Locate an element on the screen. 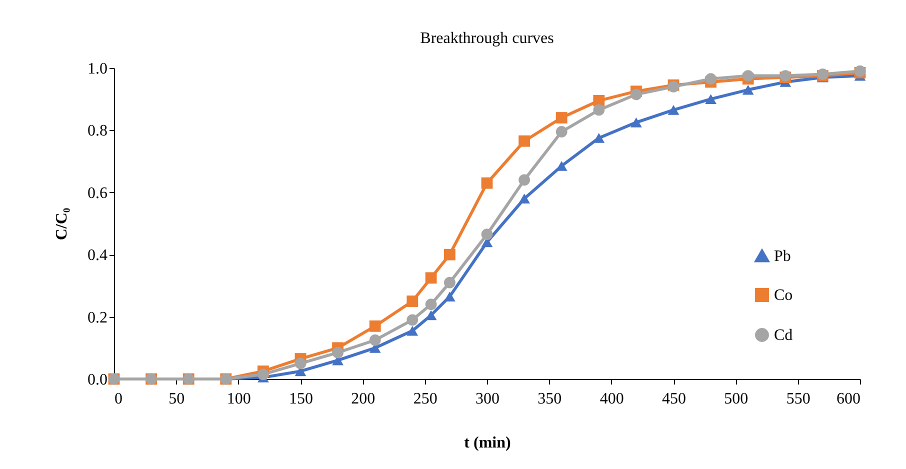  x-tick-label: 50 is located at coordinates (176, 399).